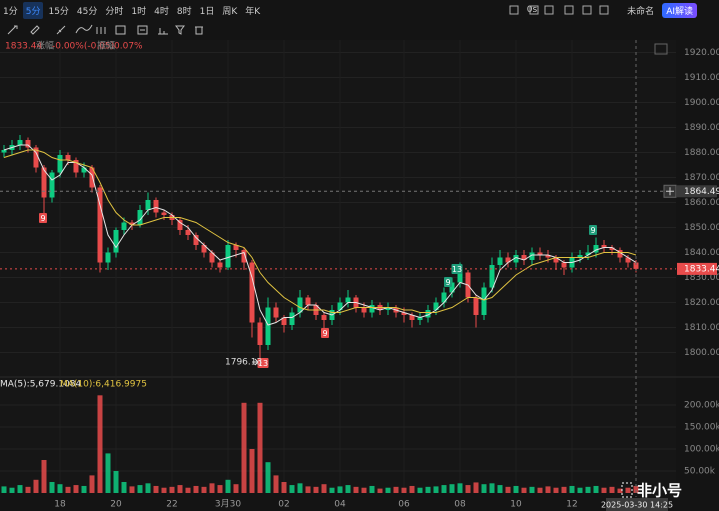 The image size is (719, 511). I want to click on crosshair-time: 2025-03-30 14:25, so click(637, 505).